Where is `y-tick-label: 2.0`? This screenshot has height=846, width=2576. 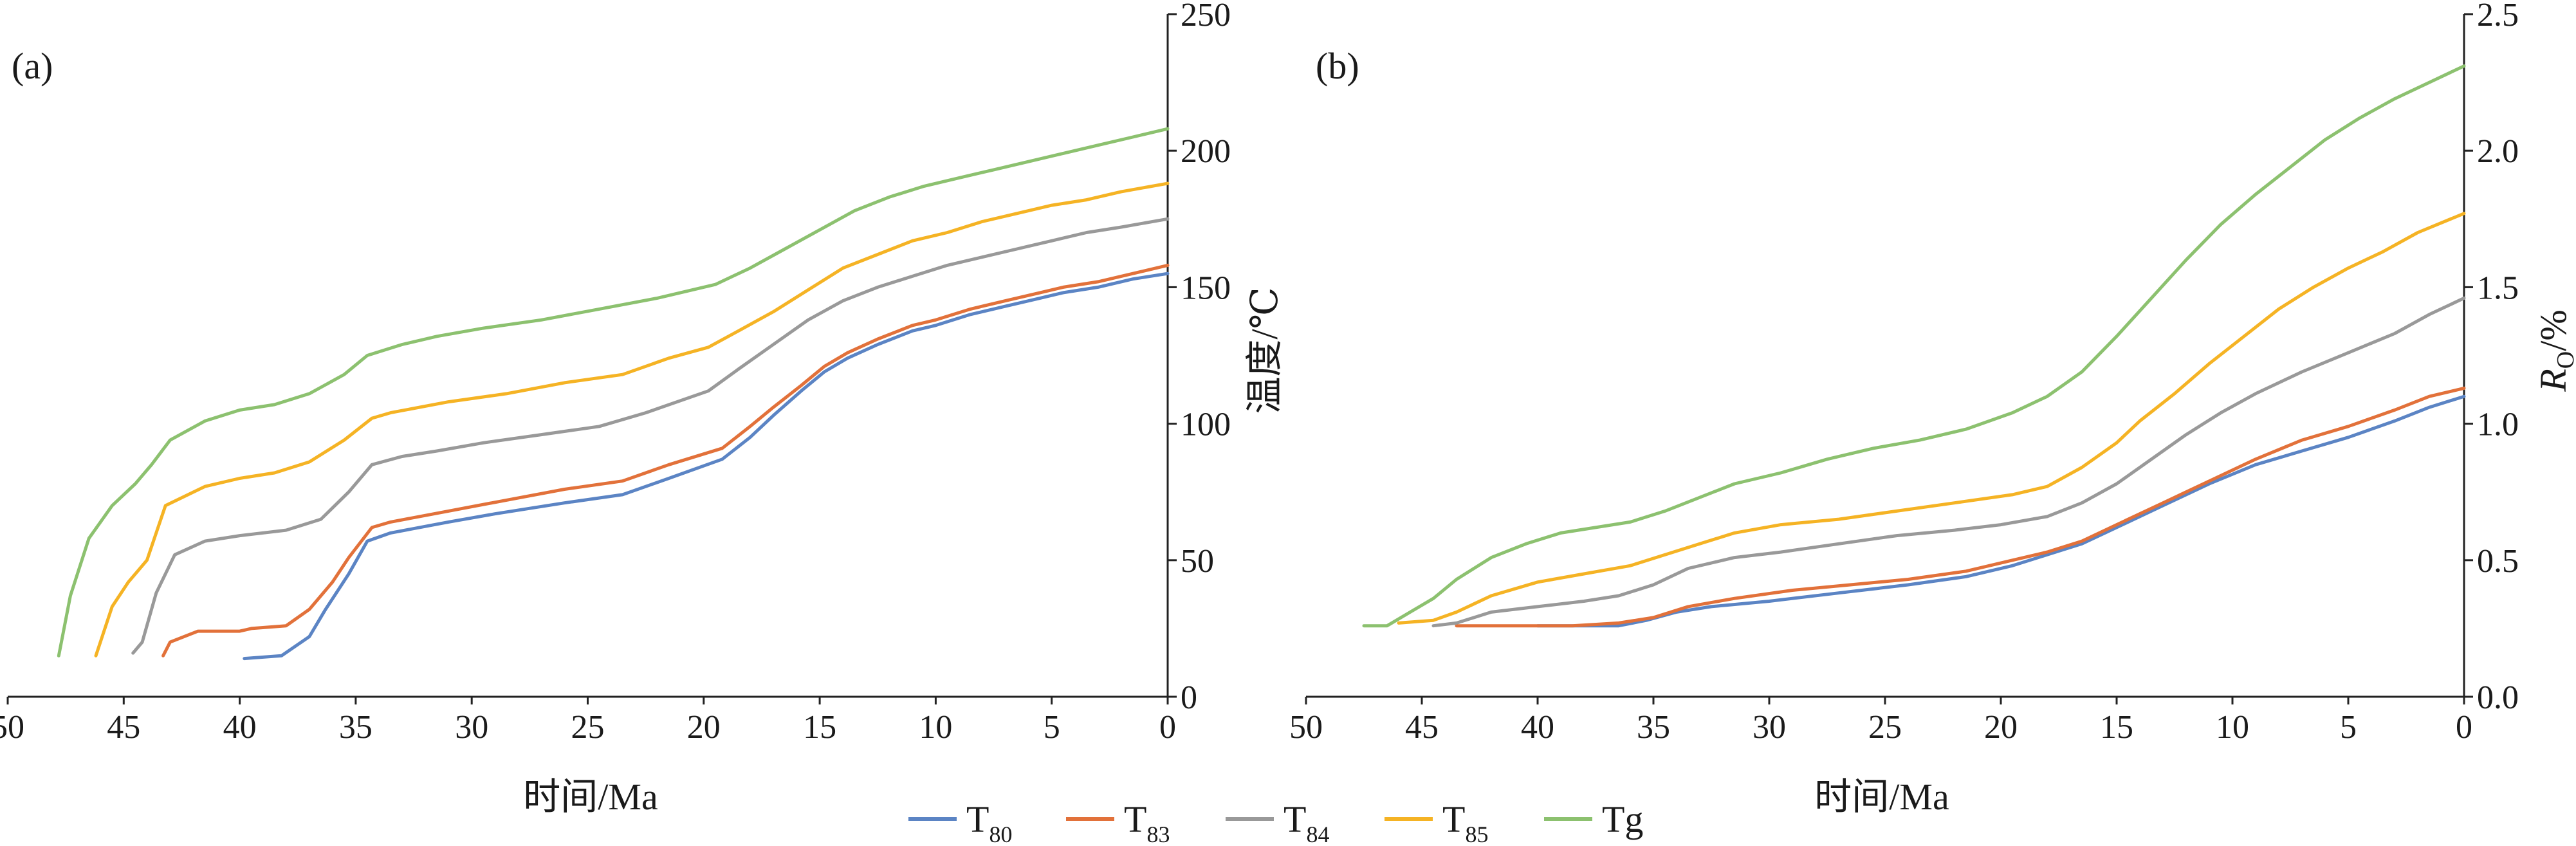
y-tick-label: 2.0 is located at coordinates (2498, 151).